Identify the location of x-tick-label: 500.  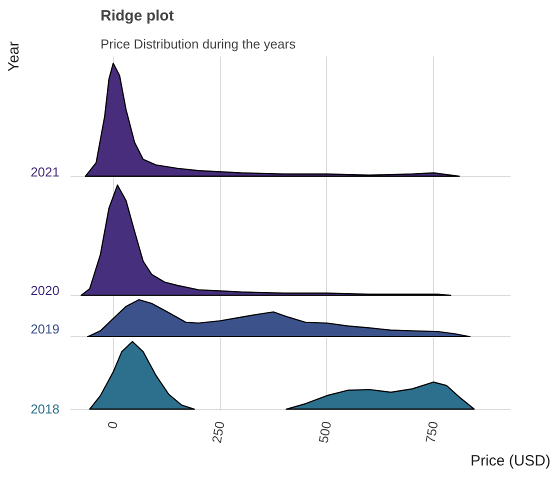
(325, 432).